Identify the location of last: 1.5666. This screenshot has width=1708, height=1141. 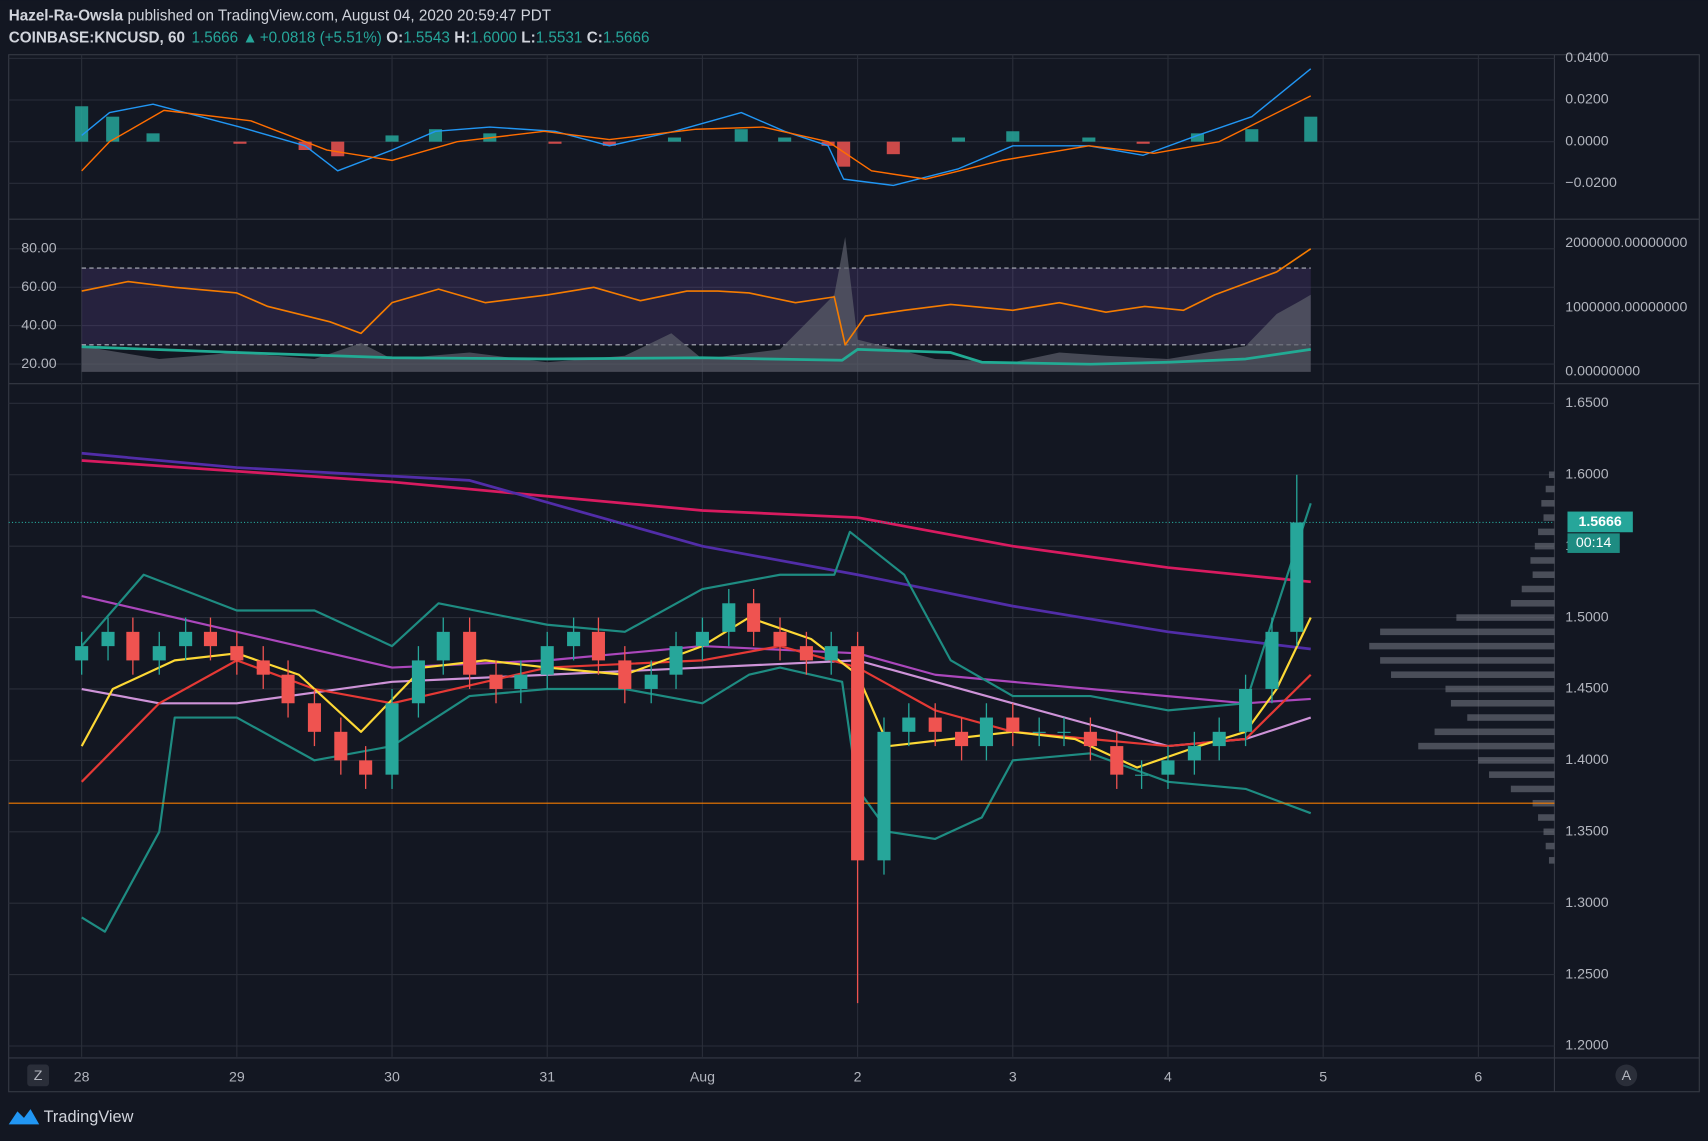
(214, 37).